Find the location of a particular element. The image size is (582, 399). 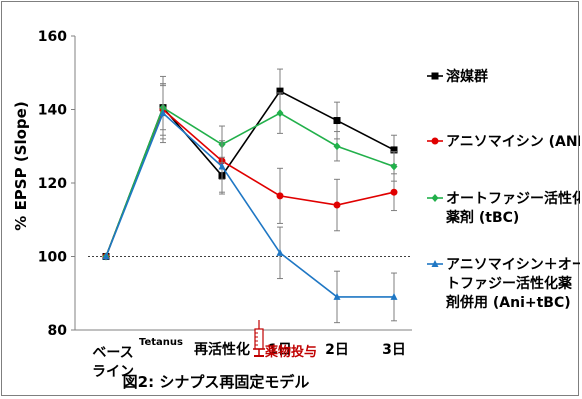

y-tick-label: 100 is located at coordinates (52, 258).